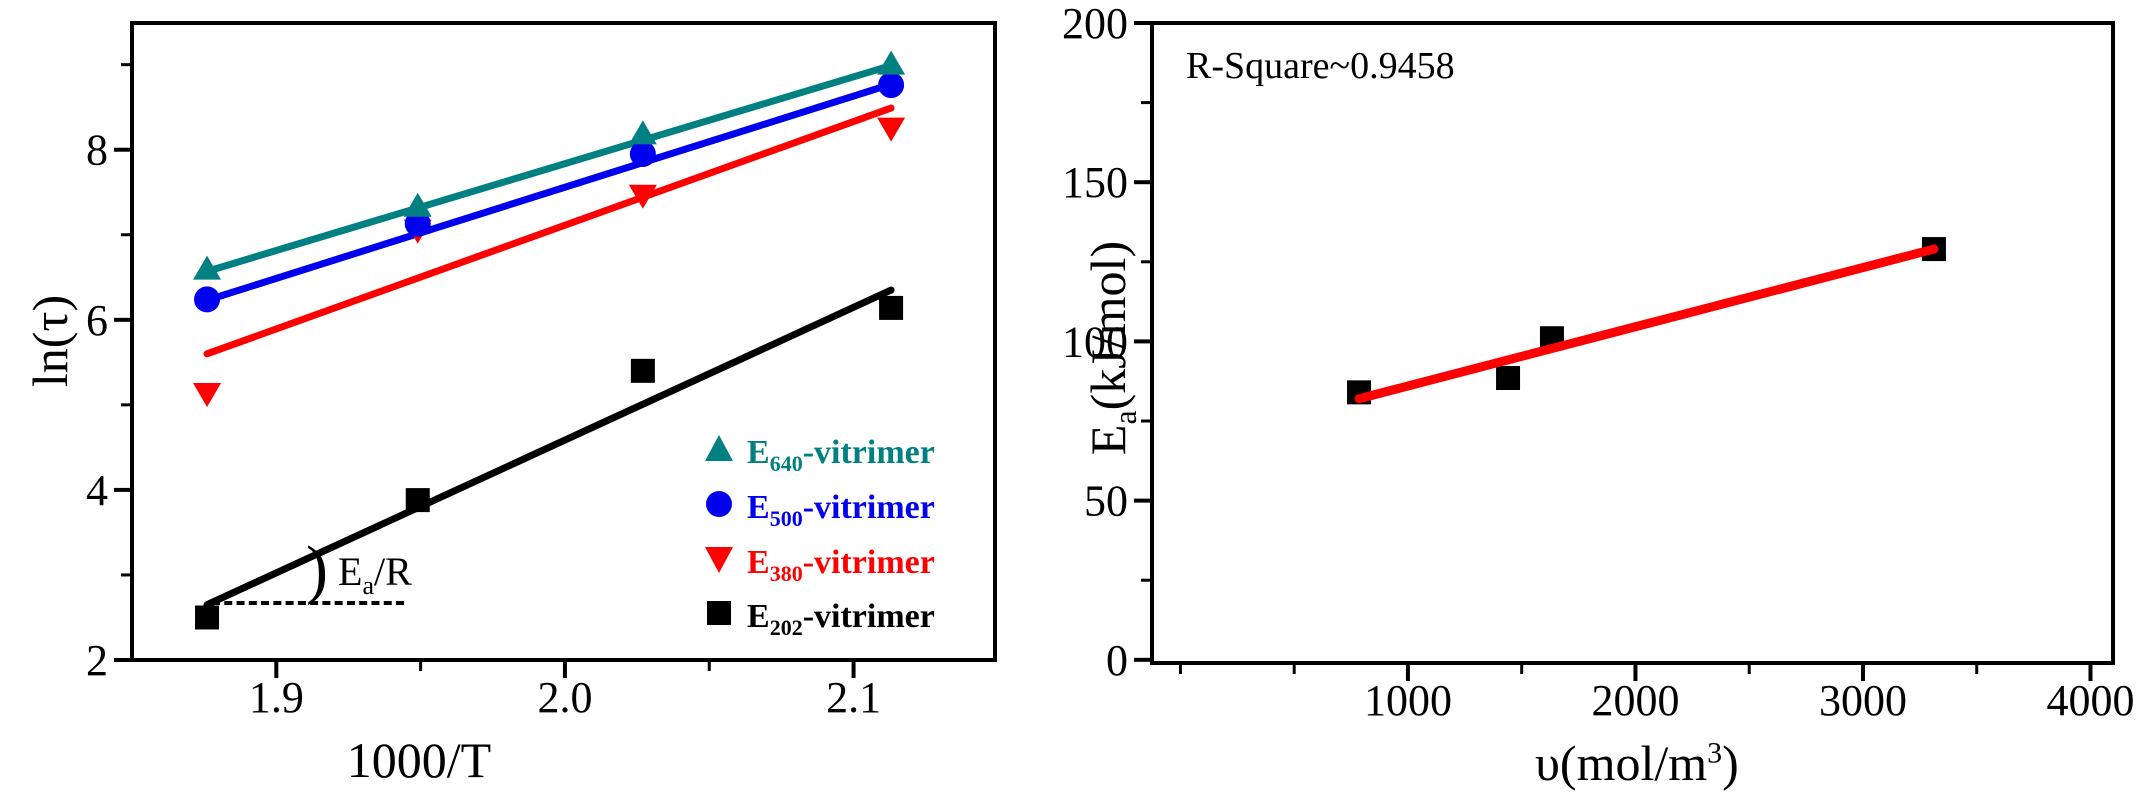 The image size is (2145, 810). Describe the element at coordinates (1108, 440) in the screenshot. I see `right-y-label-main: E` at that location.